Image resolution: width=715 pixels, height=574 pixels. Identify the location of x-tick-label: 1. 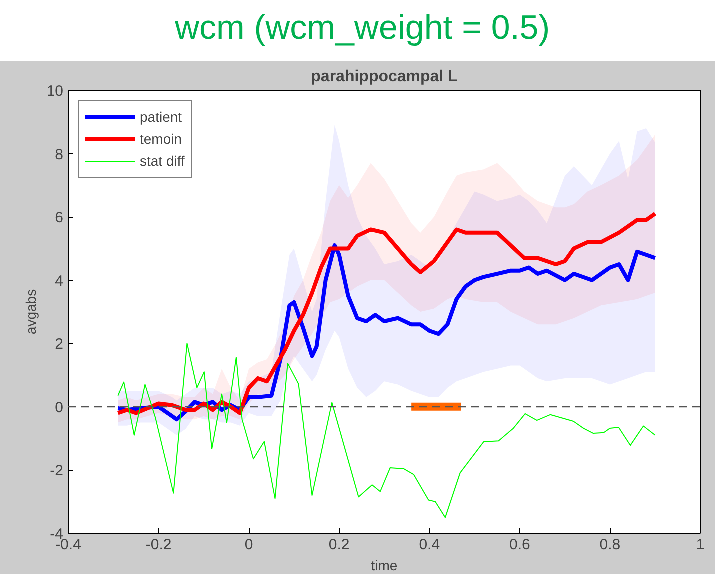
(700, 545).